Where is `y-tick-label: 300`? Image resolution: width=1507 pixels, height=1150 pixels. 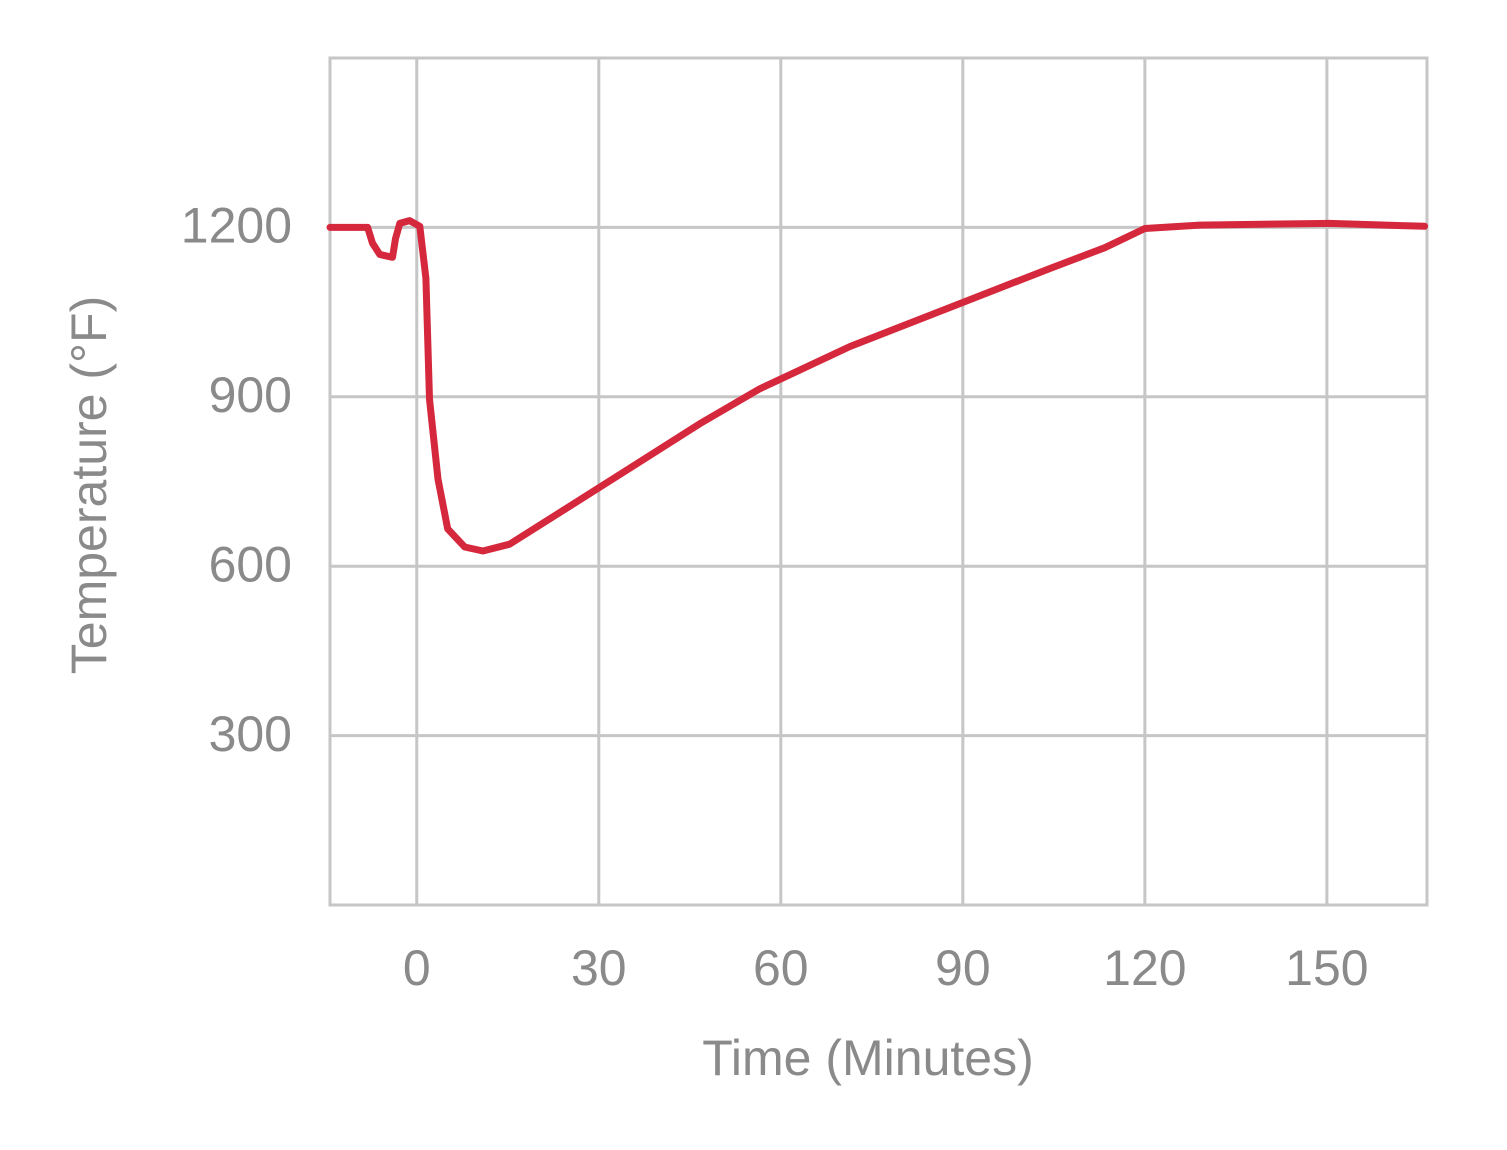 y-tick-label: 300 is located at coordinates (250, 734).